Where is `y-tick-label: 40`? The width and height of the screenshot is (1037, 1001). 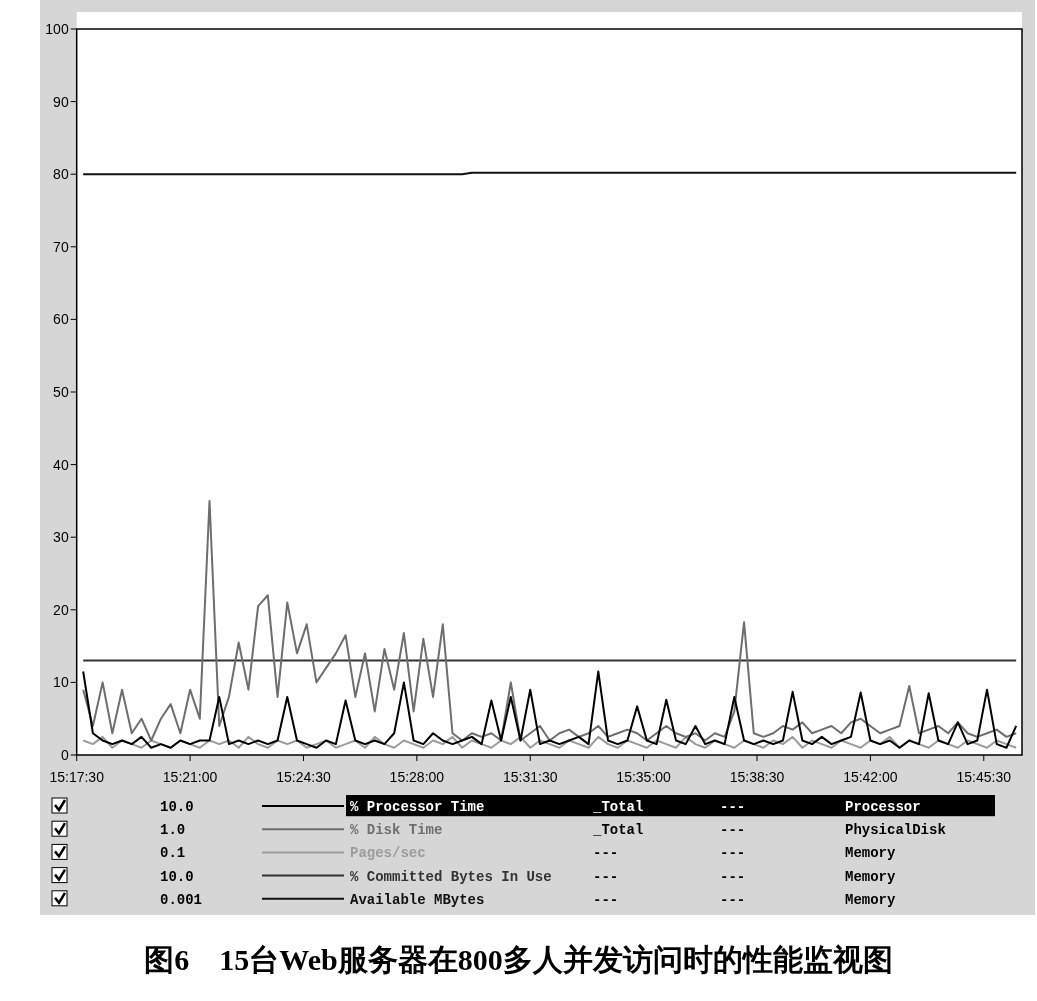 y-tick-label: 40 is located at coordinates (61, 464).